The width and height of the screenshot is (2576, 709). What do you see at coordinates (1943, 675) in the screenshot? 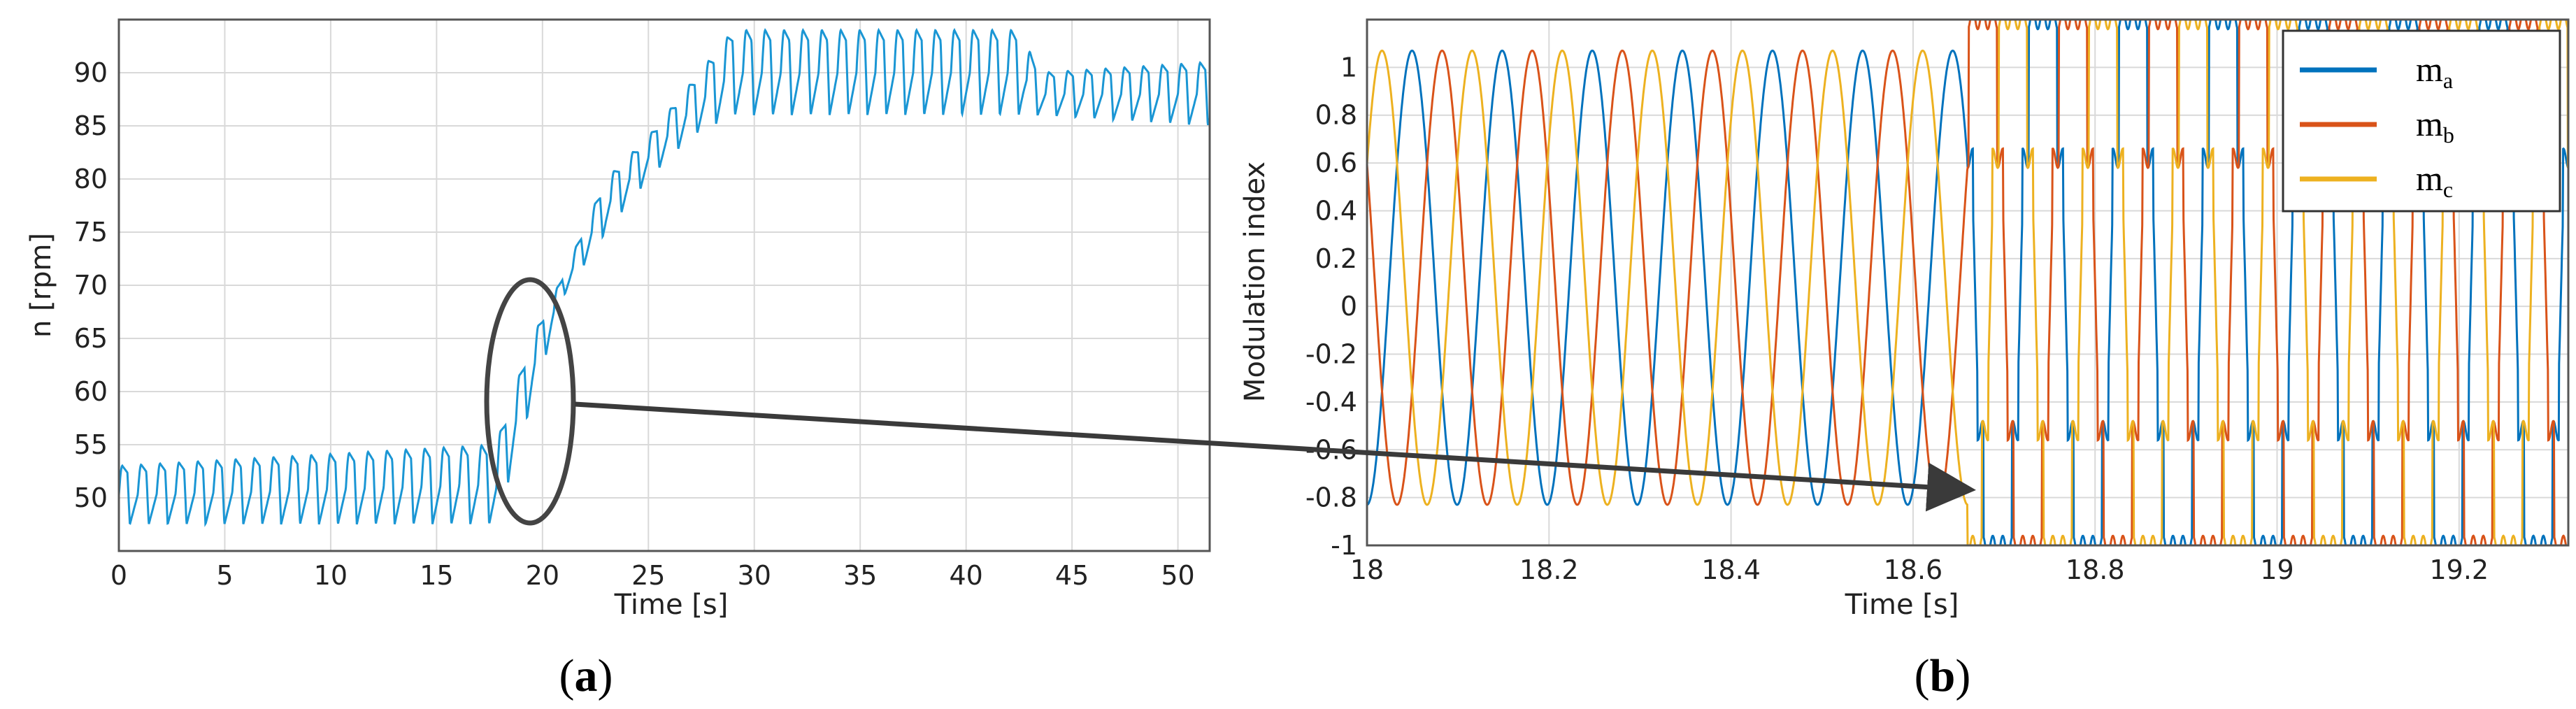
I see `panel-b-caption: (b)` at bounding box center [1943, 675].